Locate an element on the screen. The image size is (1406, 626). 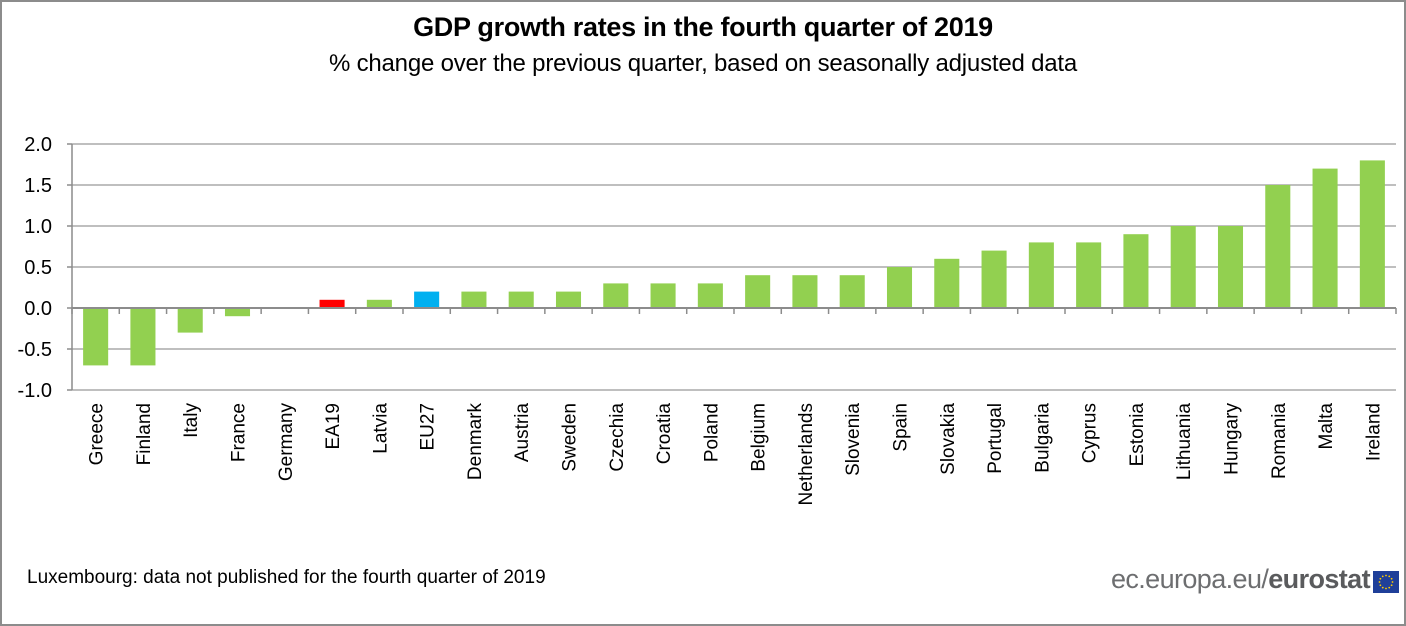
bar-romania is located at coordinates (1278, 246).